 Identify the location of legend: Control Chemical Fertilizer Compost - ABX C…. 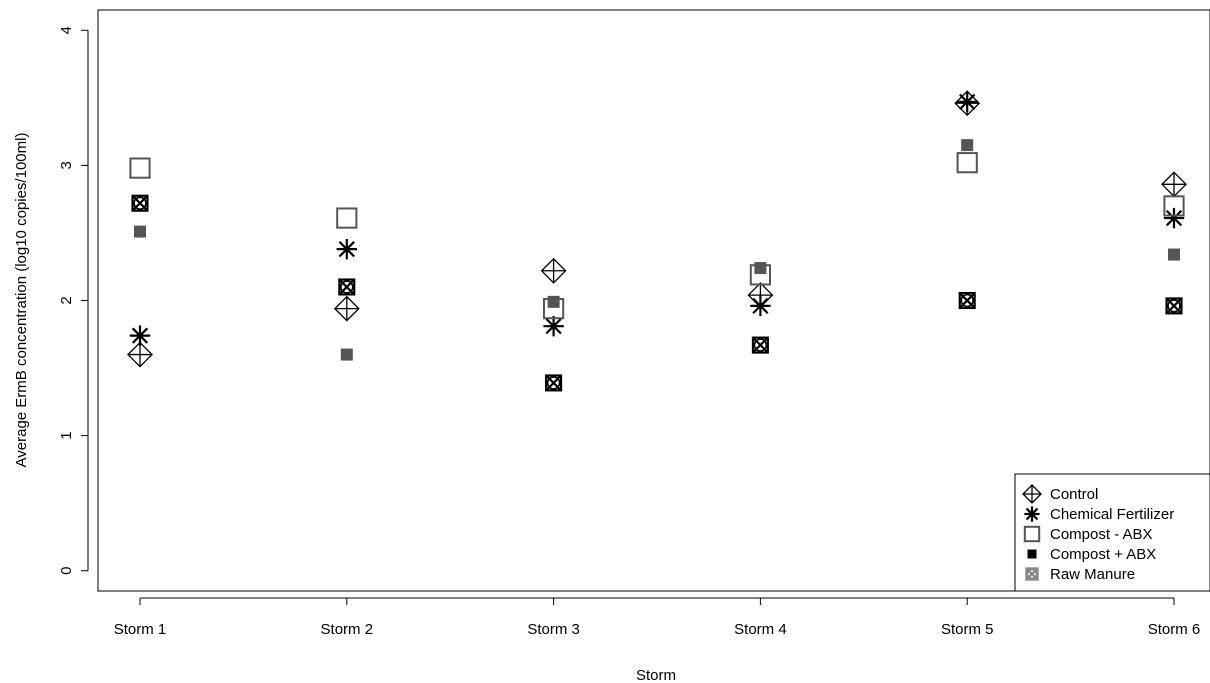
(1112, 532).